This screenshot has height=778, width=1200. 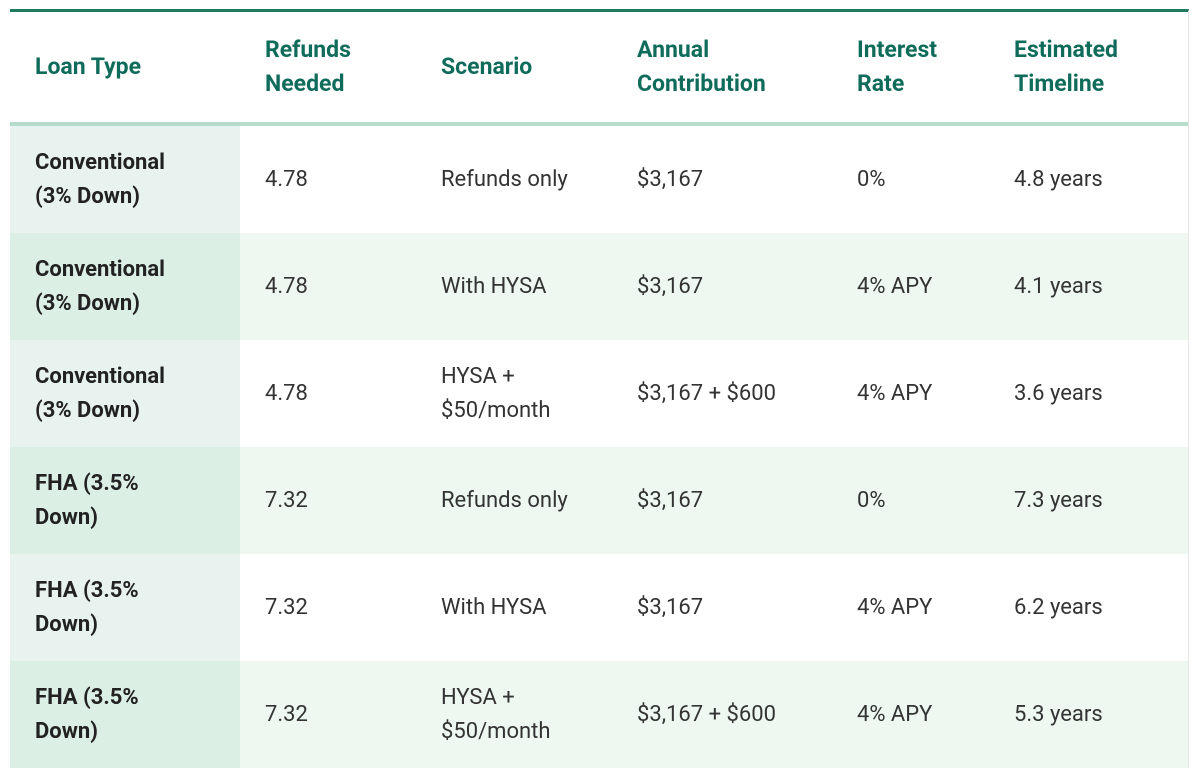 I want to click on header-cell: Annual Contribution, so click(x=722, y=69).